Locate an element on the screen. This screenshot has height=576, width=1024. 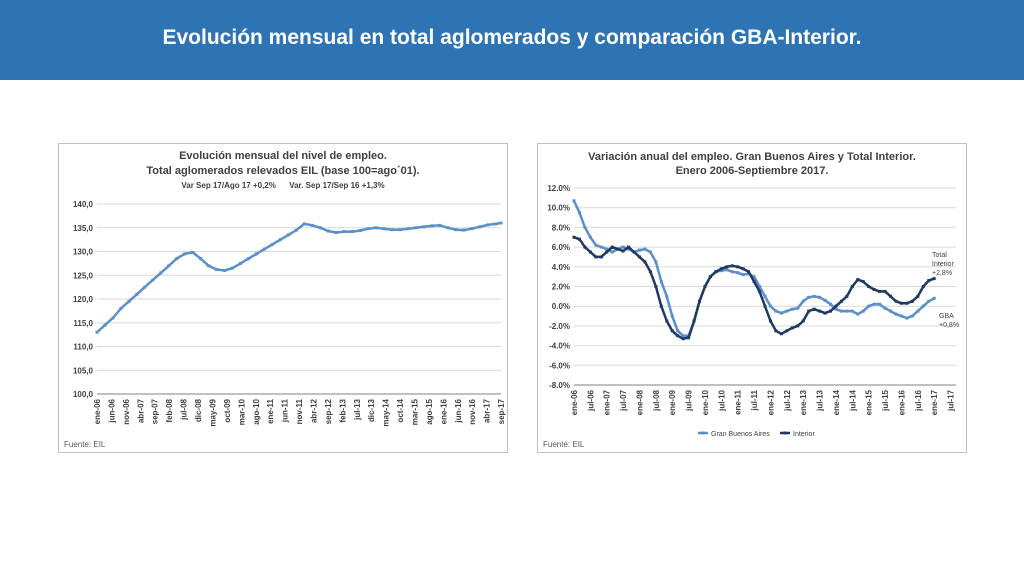
legend-label: Interior is located at coordinates (804, 434).